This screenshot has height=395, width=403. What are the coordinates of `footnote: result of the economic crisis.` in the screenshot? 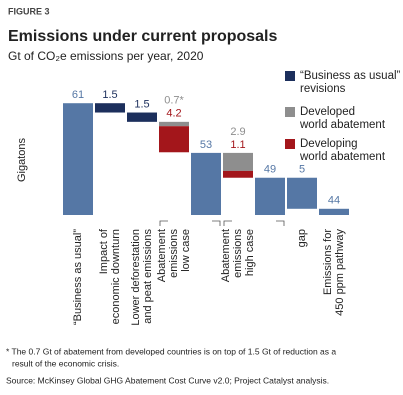 It's located at (65, 363).